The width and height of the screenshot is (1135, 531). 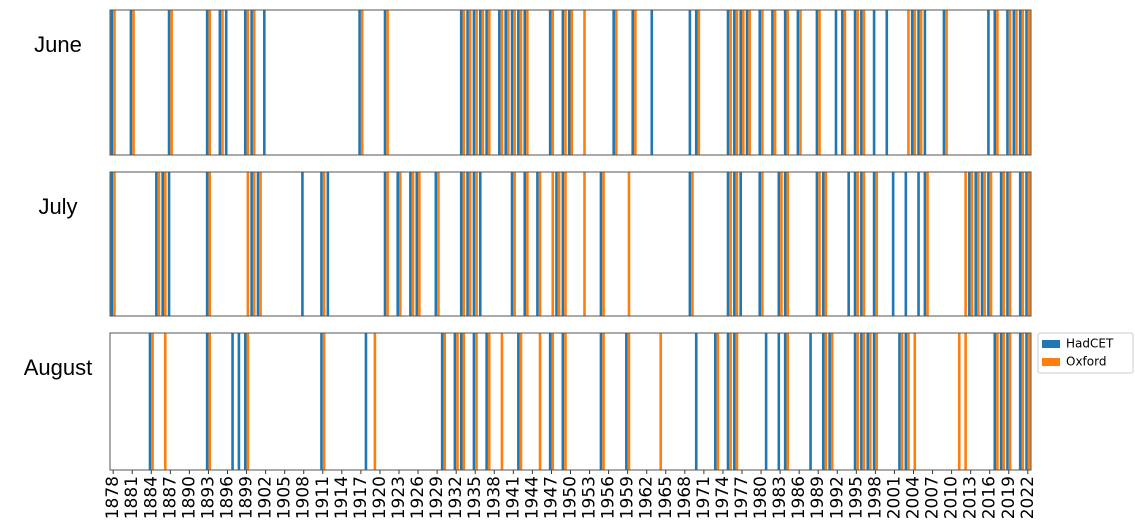 What do you see at coordinates (1051, 362) in the screenshot?
I see `legend-swatch` at bounding box center [1051, 362].